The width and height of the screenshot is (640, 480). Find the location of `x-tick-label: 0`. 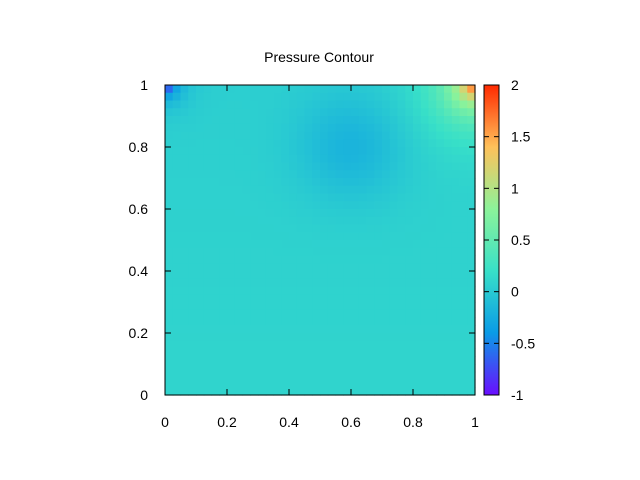

x-tick-label: 0 is located at coordinates (165, 422).